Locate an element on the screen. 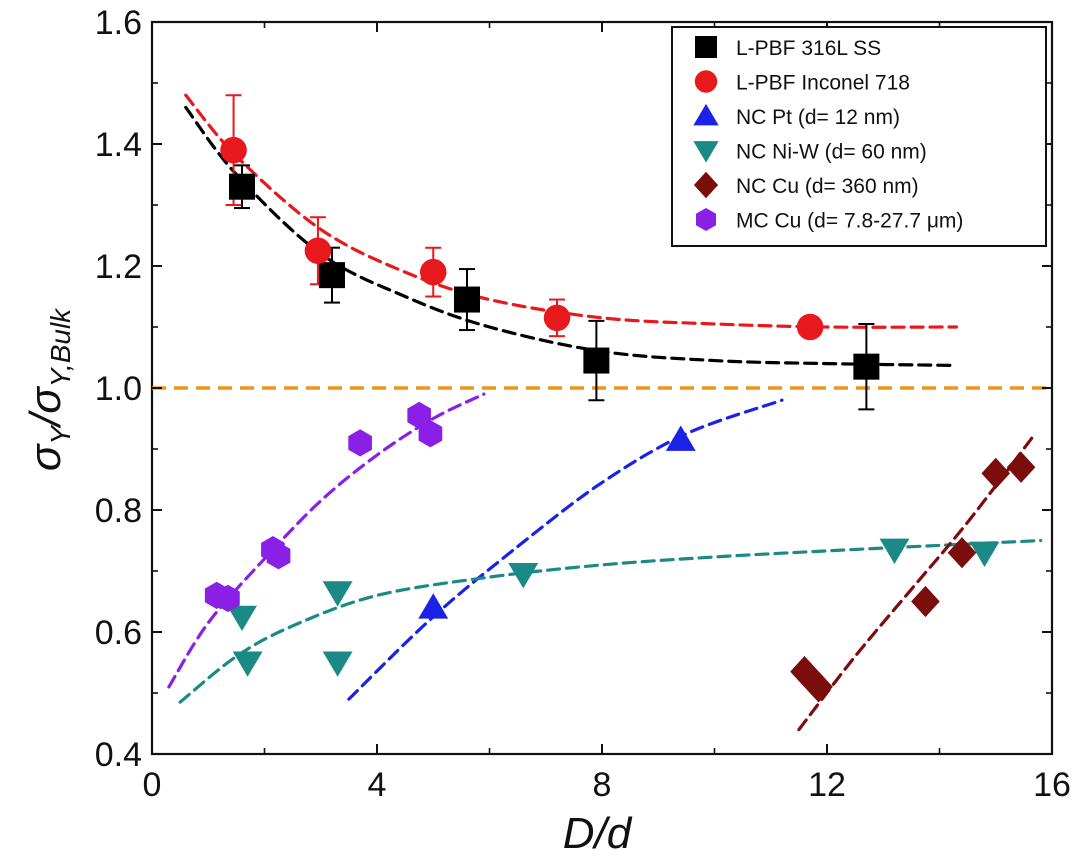 This screenshot has height=861, width=1080. y-axis-label: σY/σY,Bulk is located at coordinates (48, 389).